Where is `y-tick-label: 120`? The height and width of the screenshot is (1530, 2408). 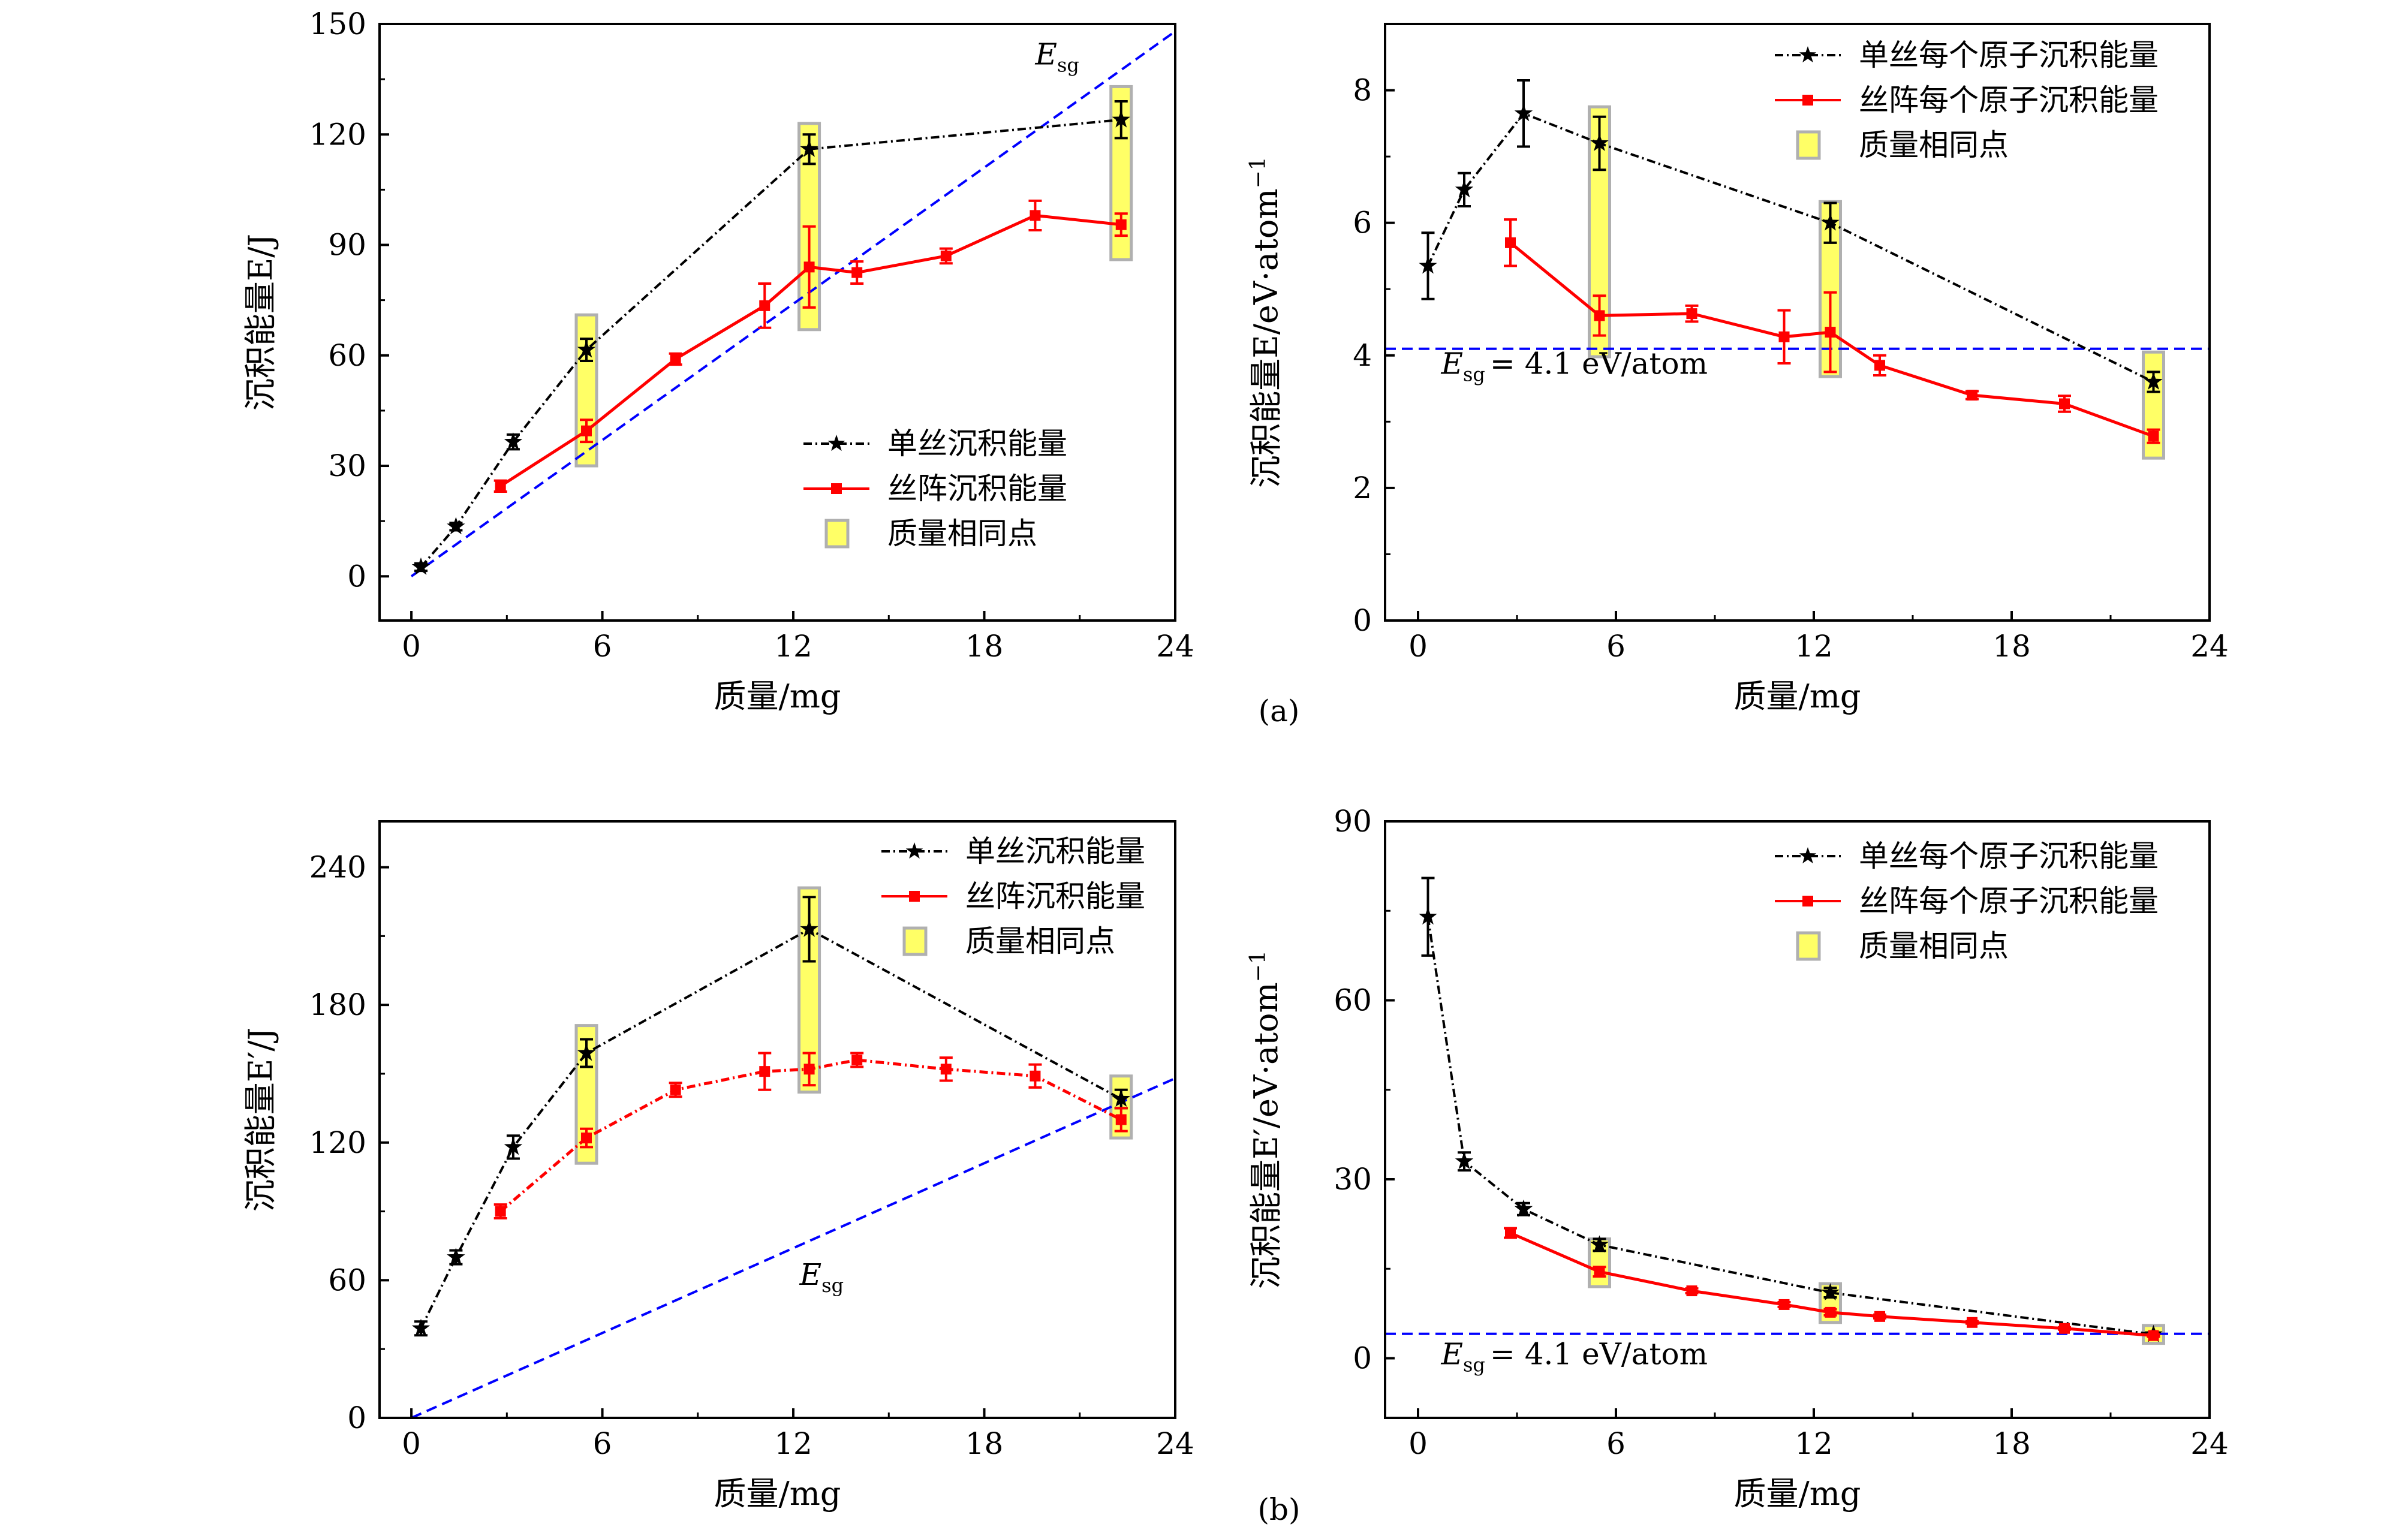 y-tick-label: 120 is located at coordinates (338, 1142).